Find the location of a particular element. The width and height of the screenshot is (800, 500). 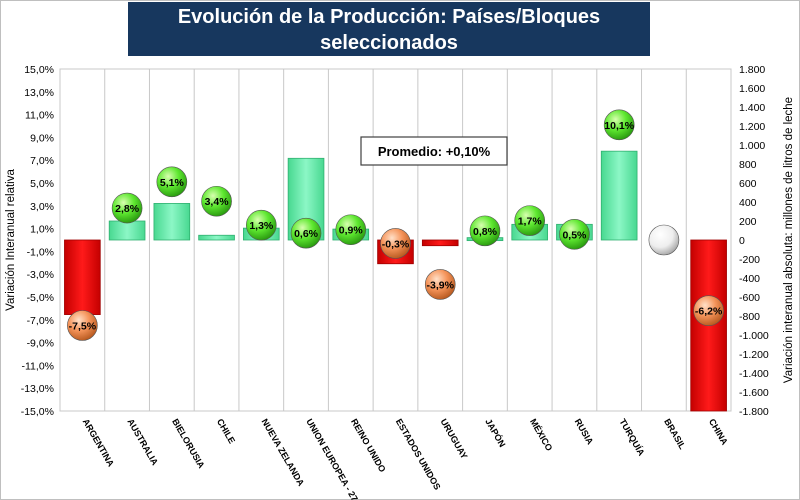

percentage-label: 1,7% is located at coordinates (530, 222).